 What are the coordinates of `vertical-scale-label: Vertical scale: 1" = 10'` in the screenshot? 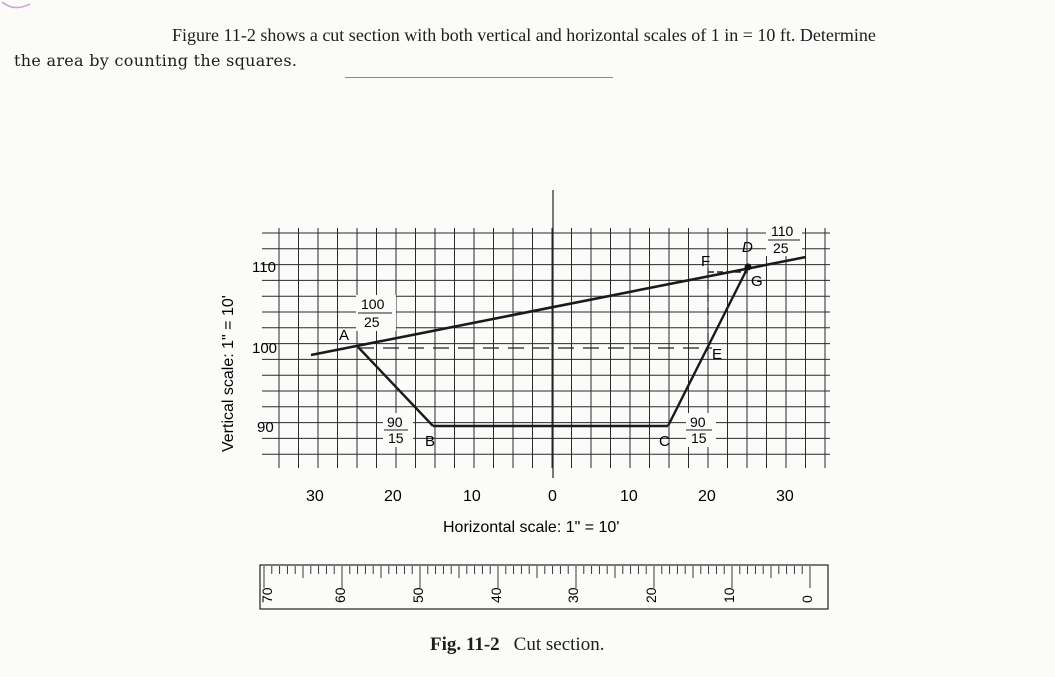 It's located at (228, 373).